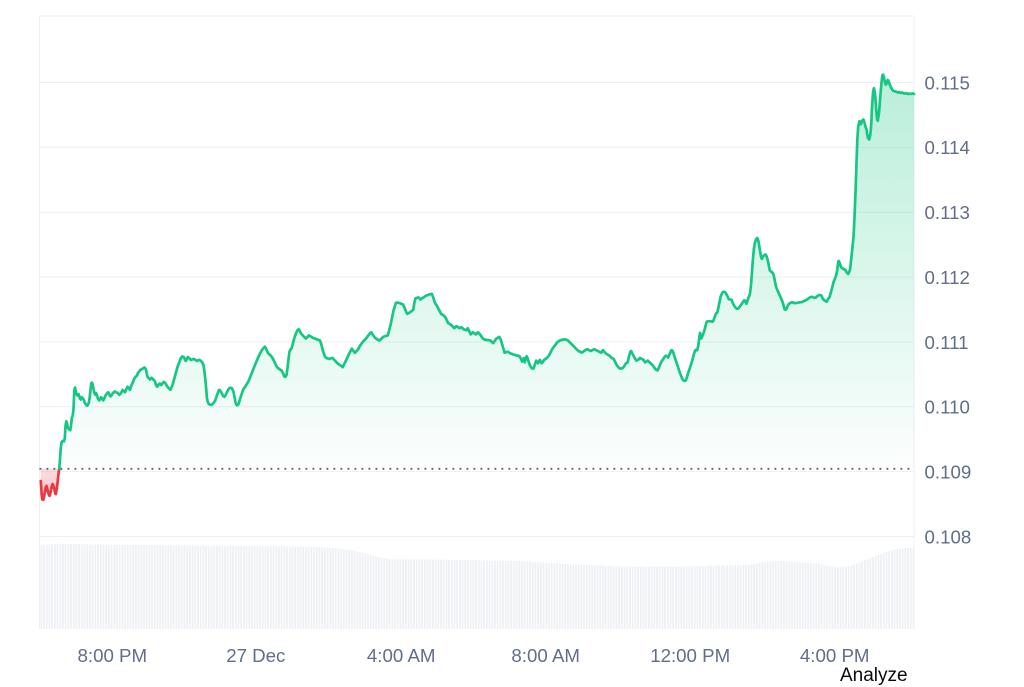 Image resolution: width=1024 pixels, height=687 pixels. Describe the element at coordinates (545, 655) in the screenshot. I see `svg-text: 8:00 AM` at that location.